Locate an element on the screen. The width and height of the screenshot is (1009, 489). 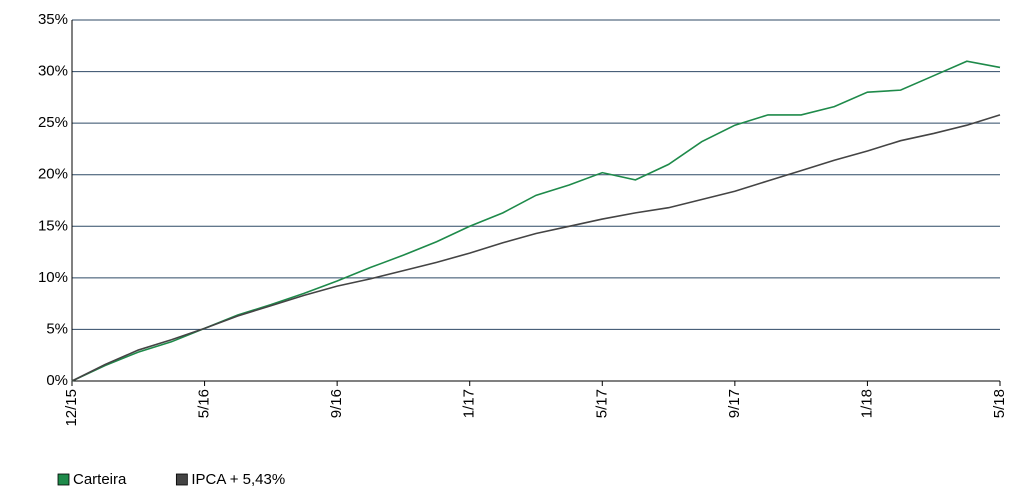
y-tick-label: 20% is located at coordinates (53, 174).